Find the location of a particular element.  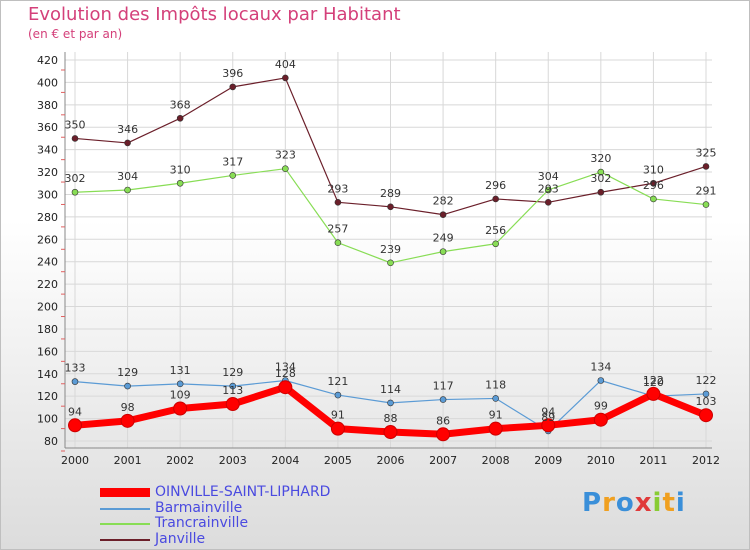

data-label-janville: 289 is located at coordinates (390, 193).